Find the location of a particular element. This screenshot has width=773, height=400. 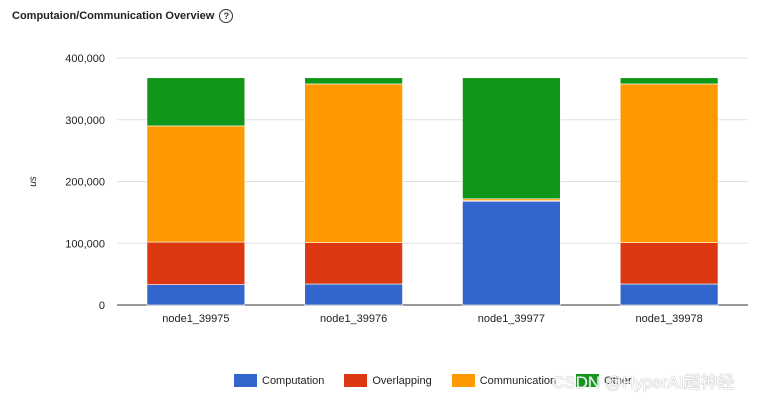

x-tick-label: node1_39975 is located at coordinates (195, 319).